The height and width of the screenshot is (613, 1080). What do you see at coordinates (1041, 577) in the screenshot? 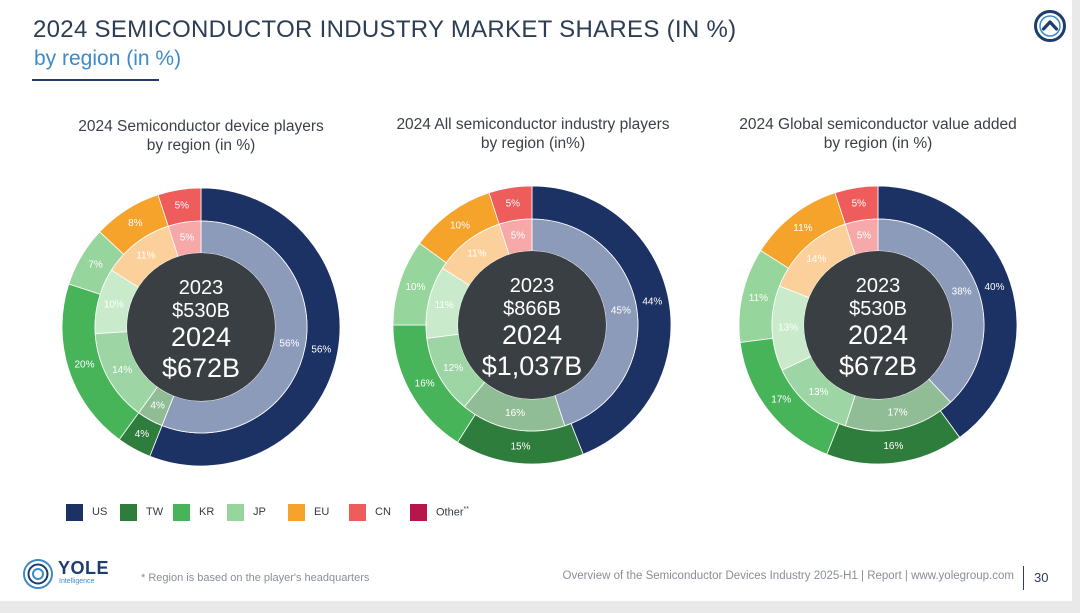
I see `page-number: 30` at bounding box center [1041, 577].